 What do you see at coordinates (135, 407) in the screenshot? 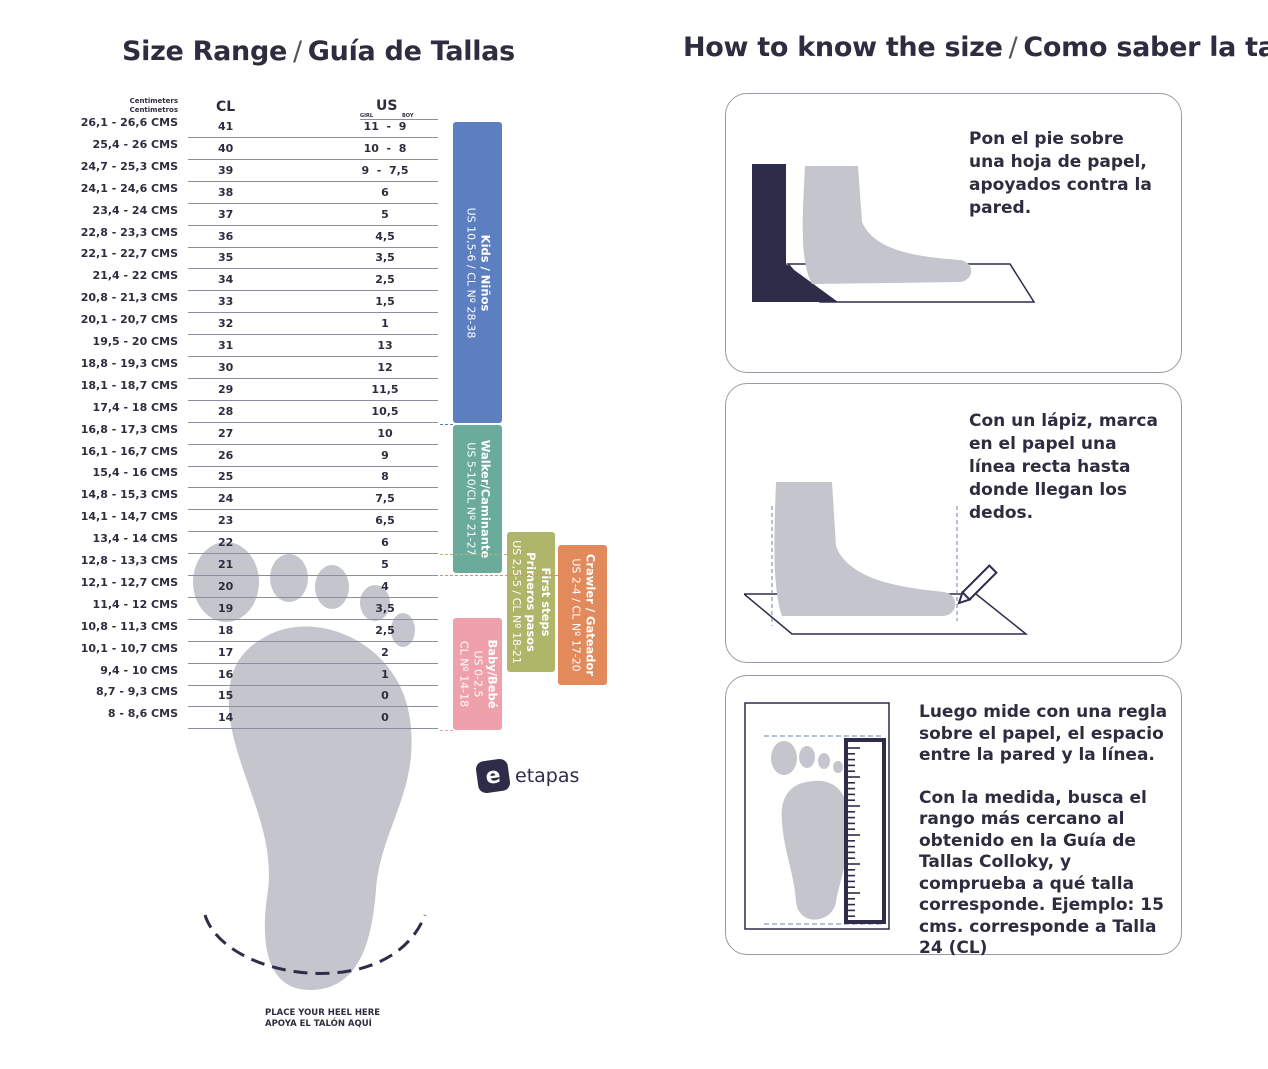
I see `cm-range: 17,4 - 18 CMS` at bounding box center [135, 407].